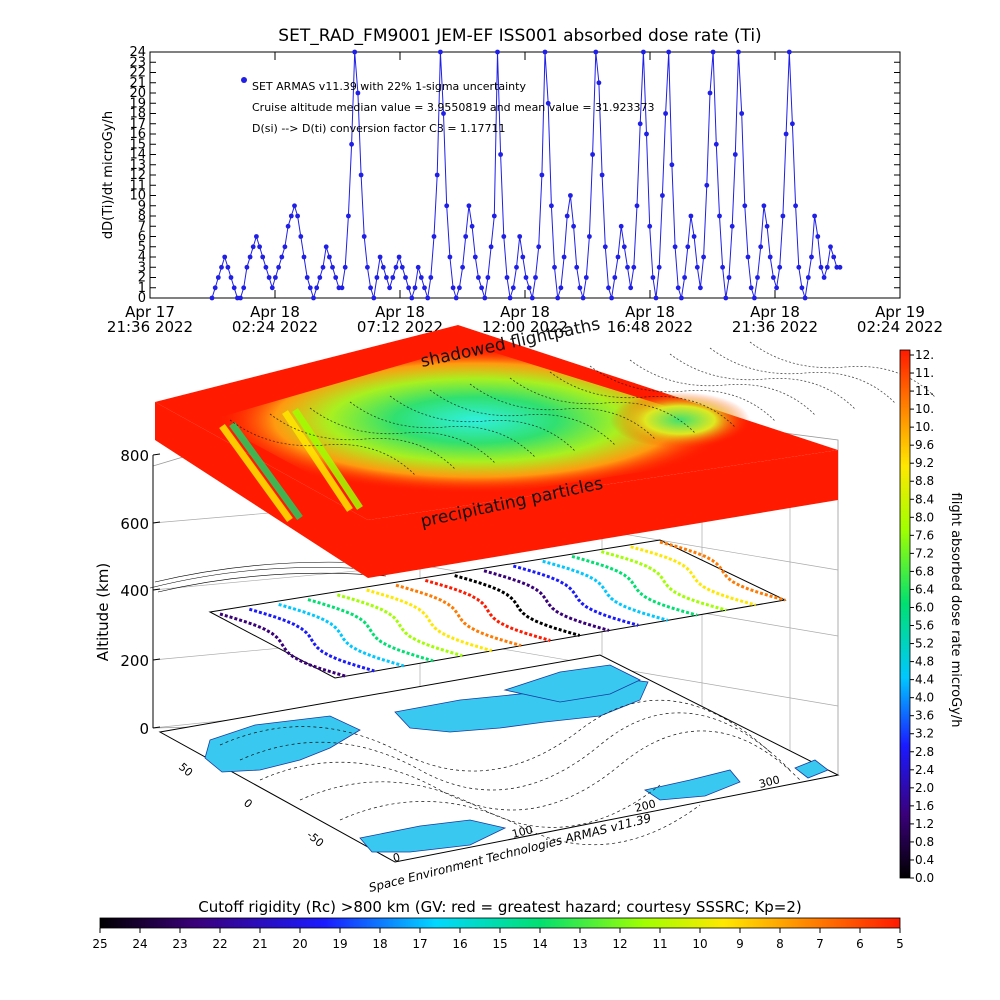 This screenshot has width=1000, height=1000. What do you see at coordinates (248, 803) in the screenshot?
I see `lat-tick-0: 0` at bounding box center [248, 803].